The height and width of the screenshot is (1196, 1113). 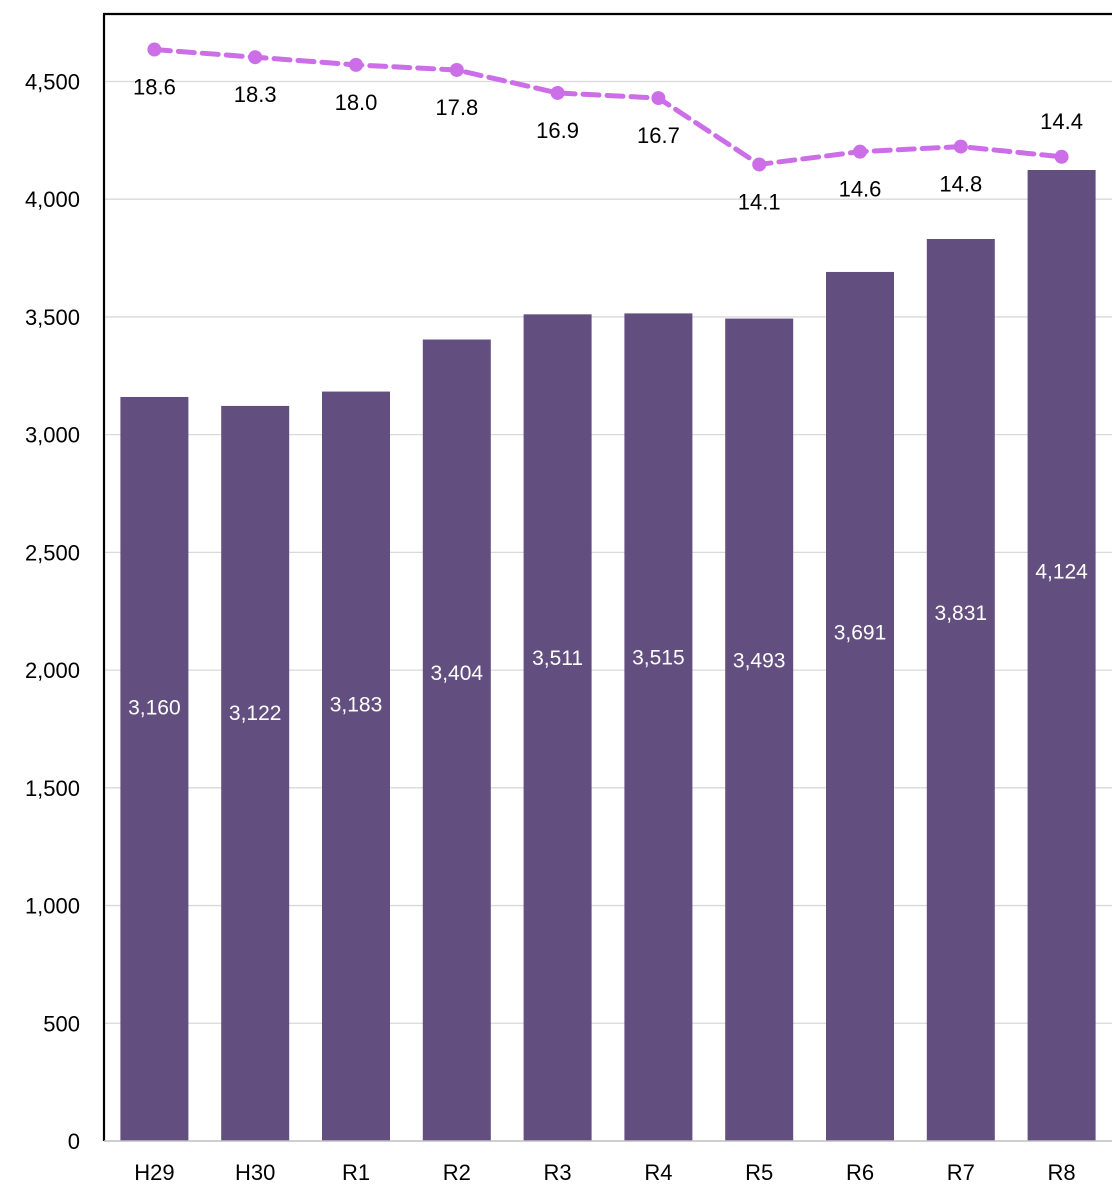 I want to click on y-tick-label: 4,500, so click(x=52, y=81).